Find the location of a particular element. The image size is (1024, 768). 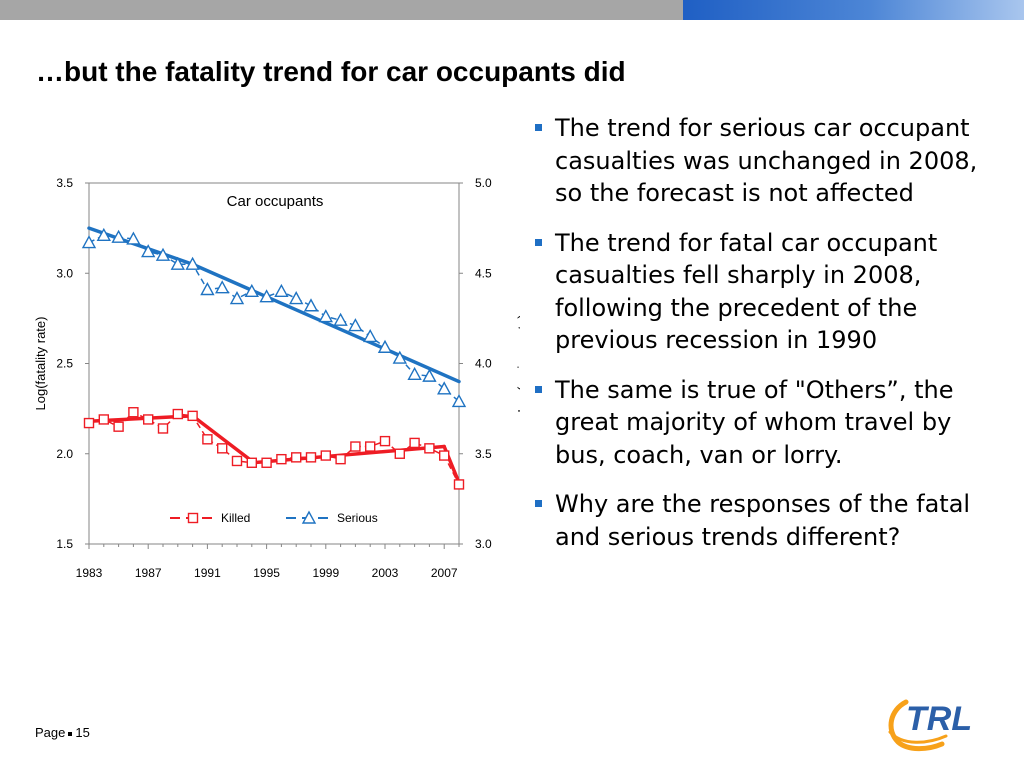

footer-page-number: 15 is located at coordinates (82, 732).